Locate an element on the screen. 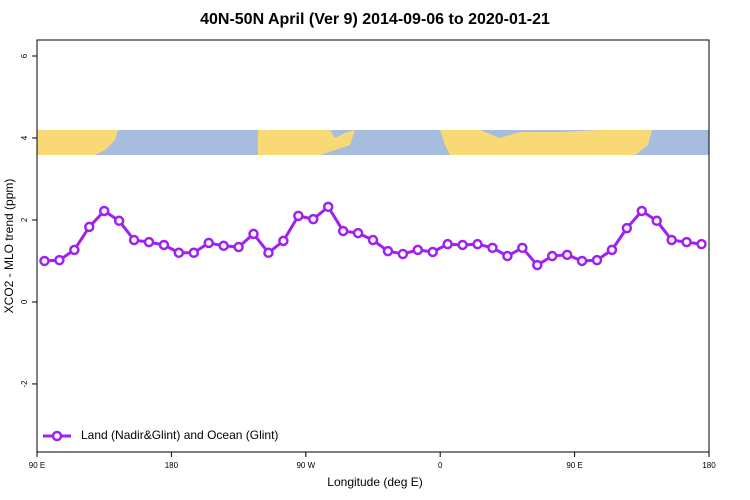  y-tick-label: 0 is located at coordinates (24, 301).